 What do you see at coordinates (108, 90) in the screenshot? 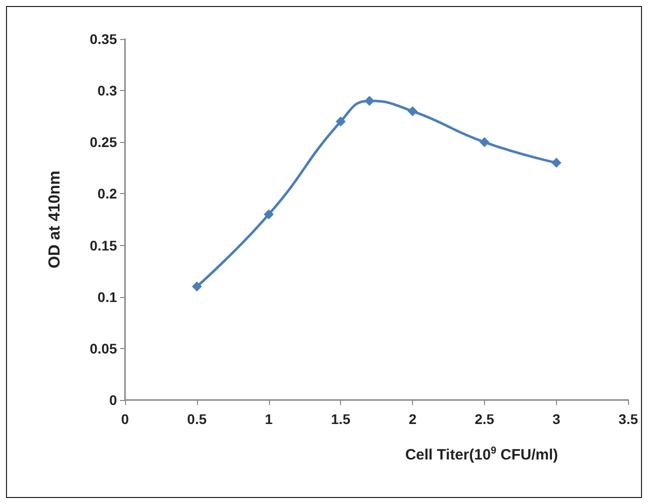
I see `y-tick-label: 0.3` at bounding box center [108, 90].